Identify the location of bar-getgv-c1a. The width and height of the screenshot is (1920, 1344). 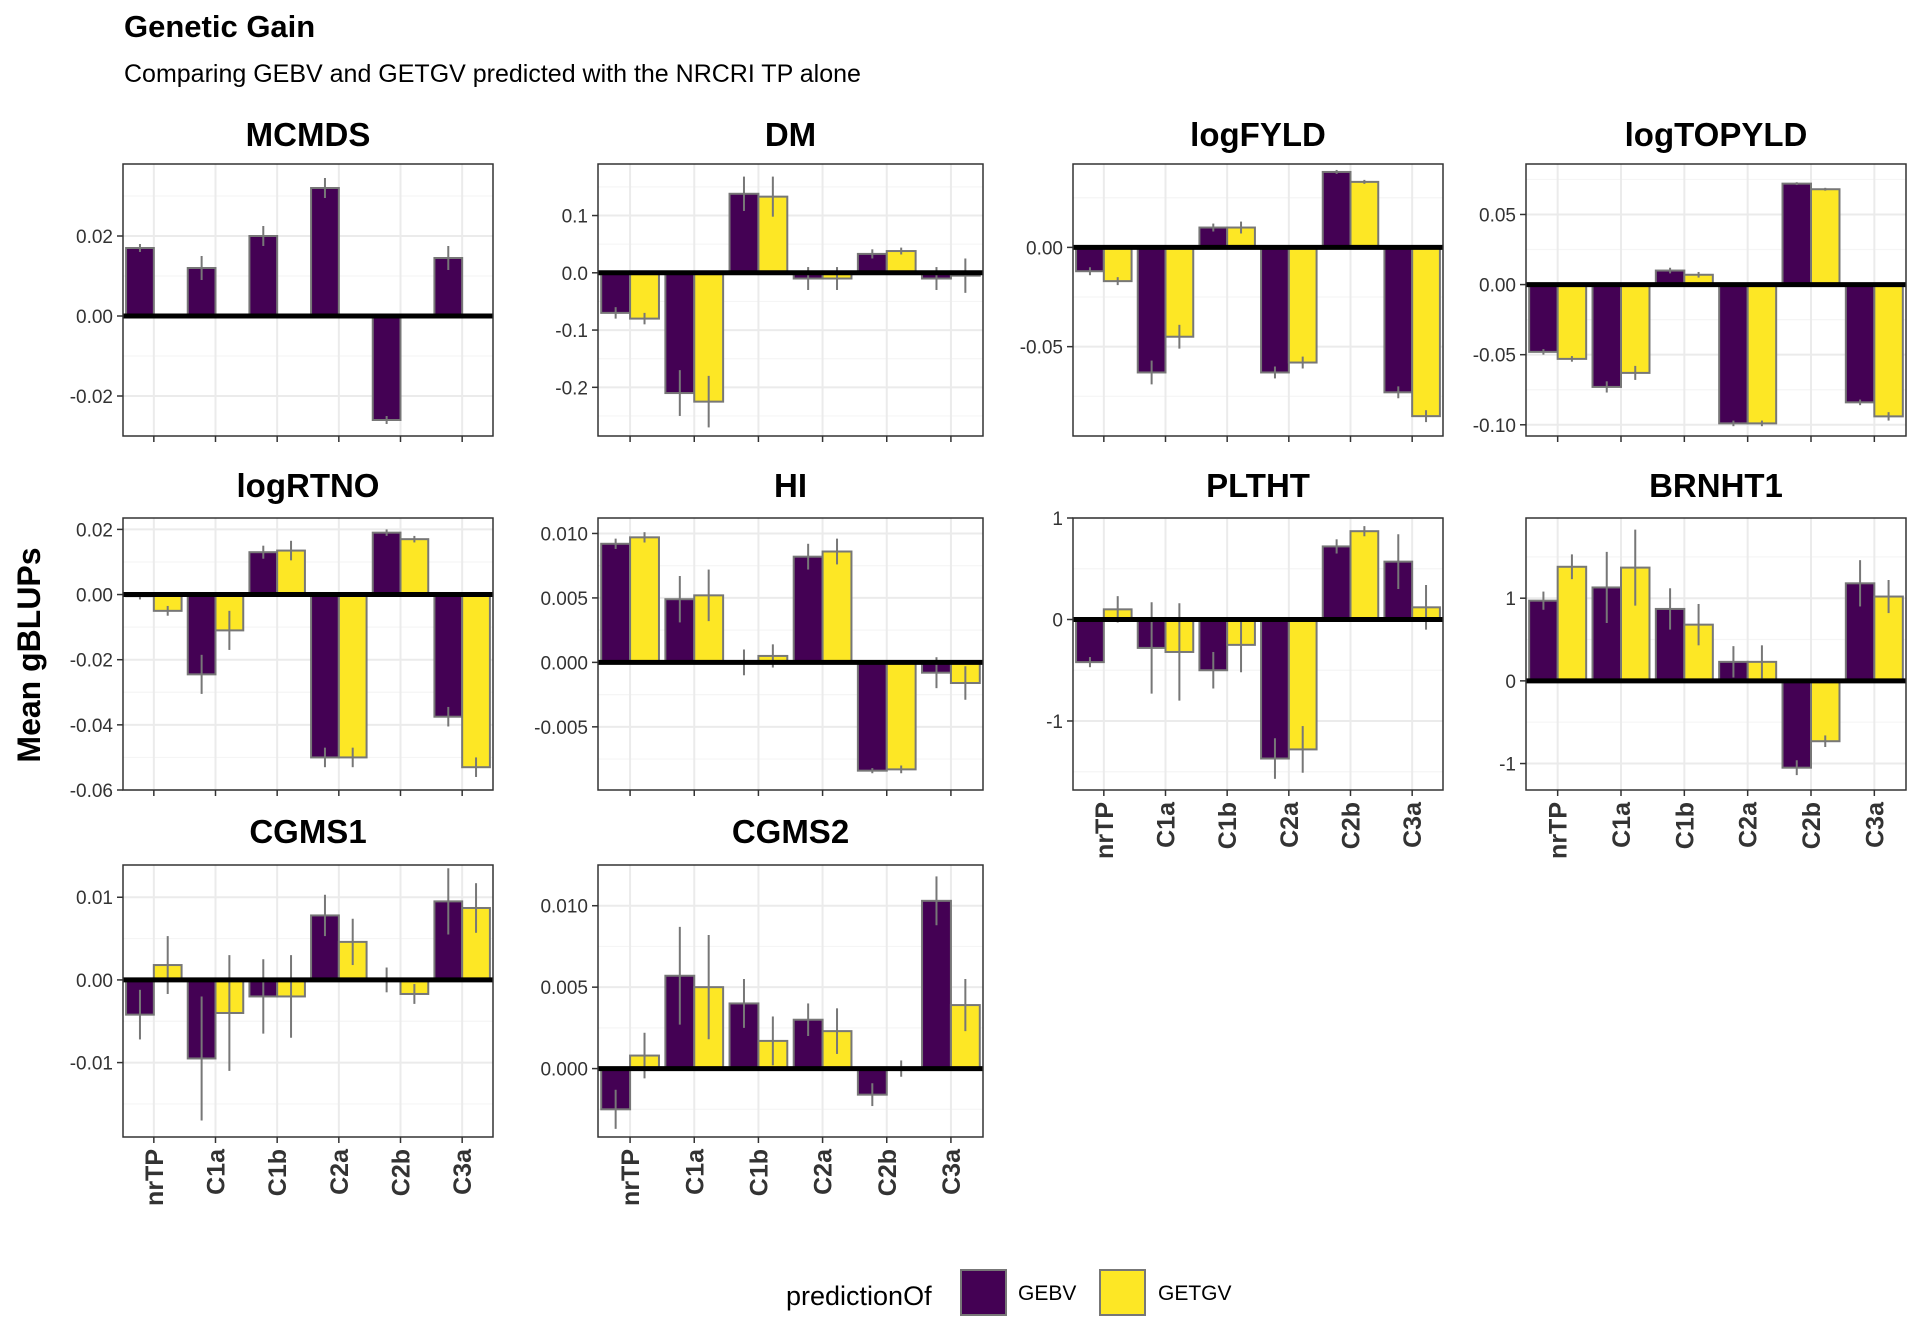
(1635, 328).